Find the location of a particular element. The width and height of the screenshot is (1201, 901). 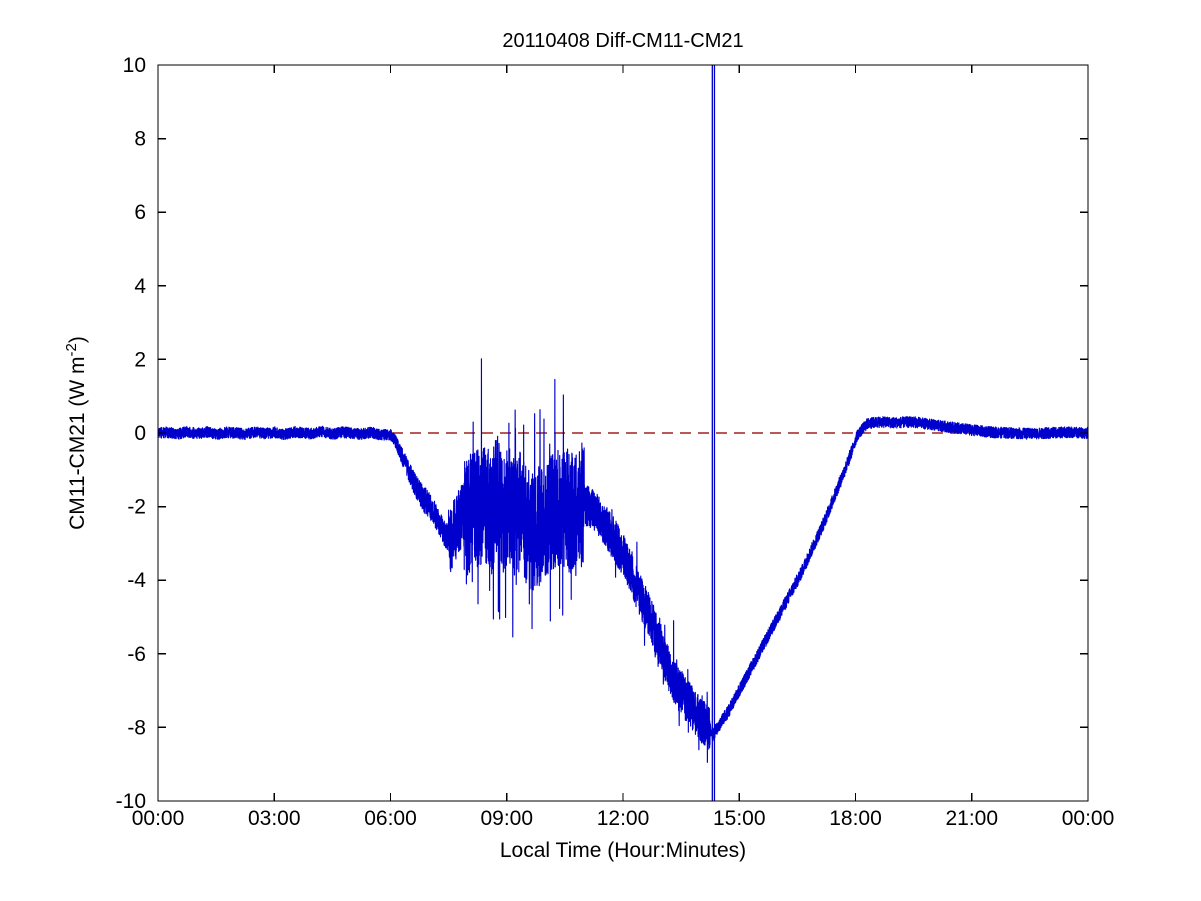

y-tick-label: 8 is located at coordinates (140, 139).